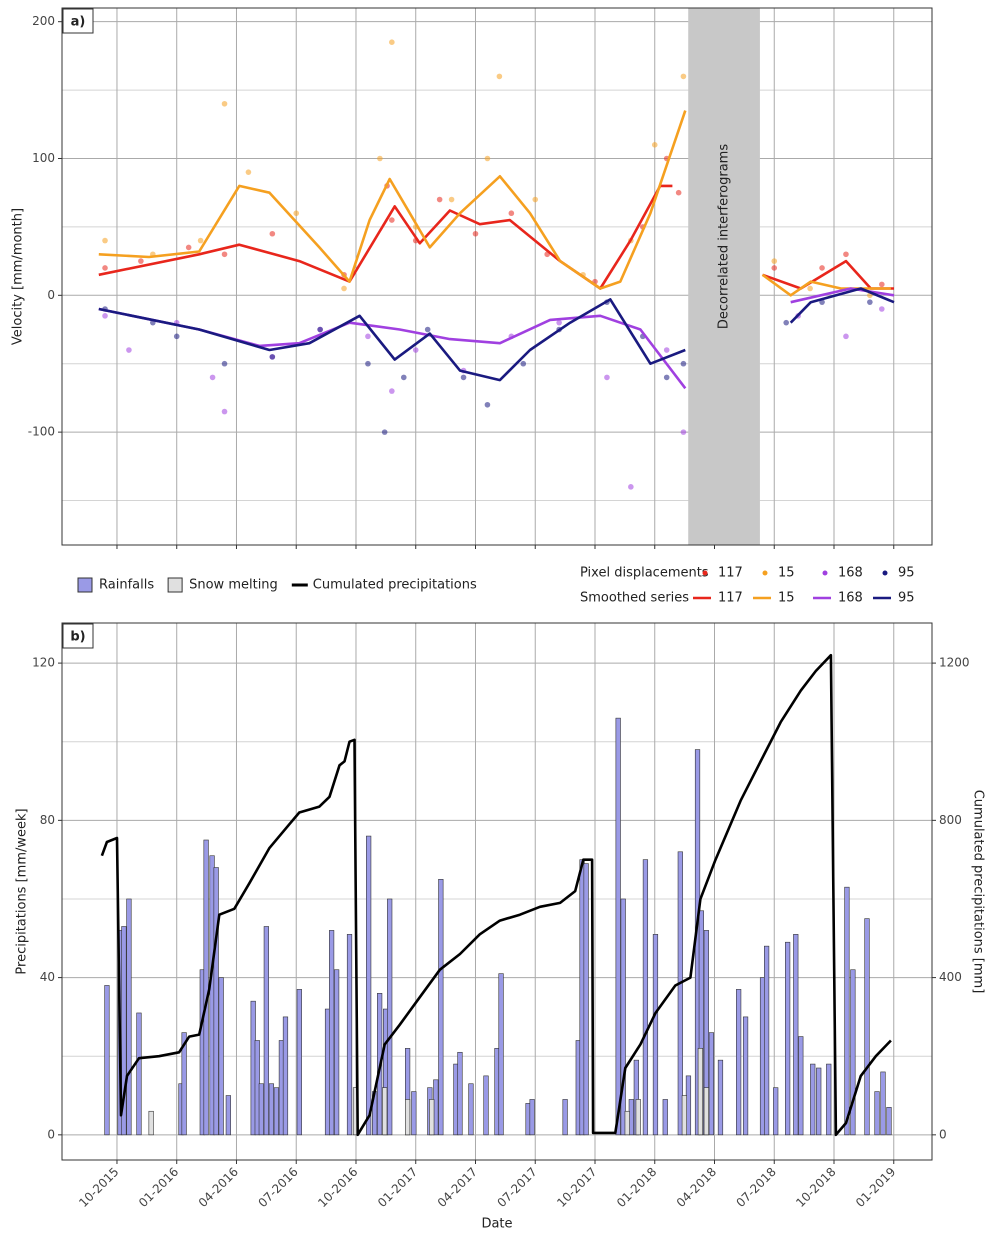 The width and height of the screenshot is (993, 1235). Describe the element at coordinates (98, 1187) in the screenshot. I see `x-tick-label: 10-2015` at that location.